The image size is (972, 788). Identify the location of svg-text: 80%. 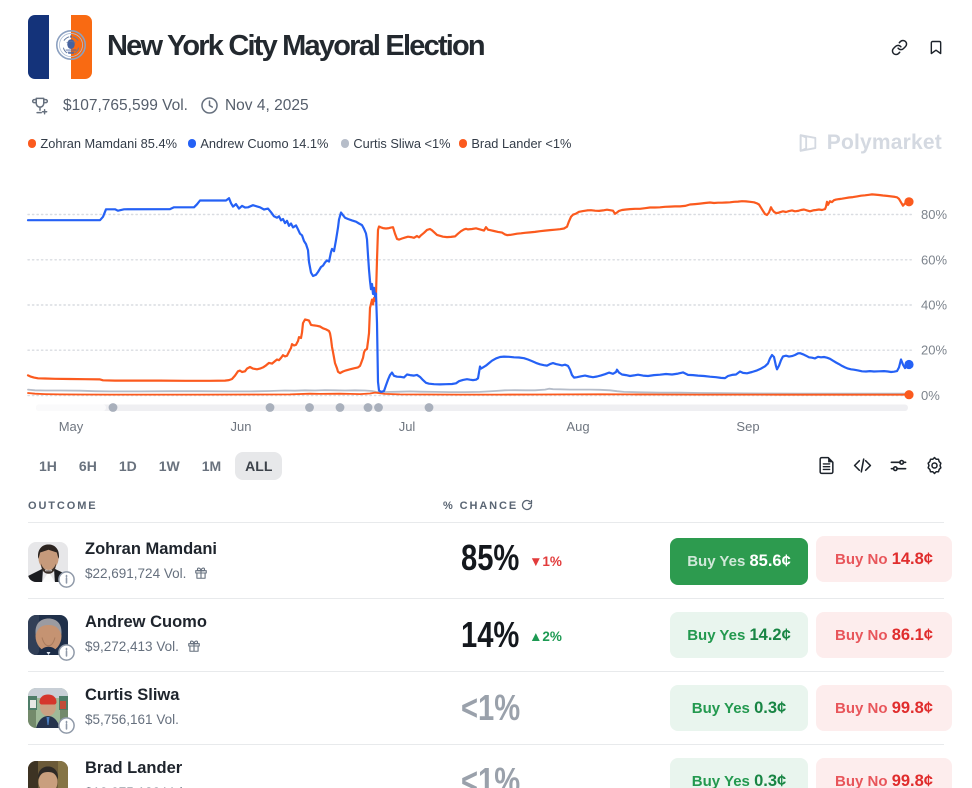
(934, 214).